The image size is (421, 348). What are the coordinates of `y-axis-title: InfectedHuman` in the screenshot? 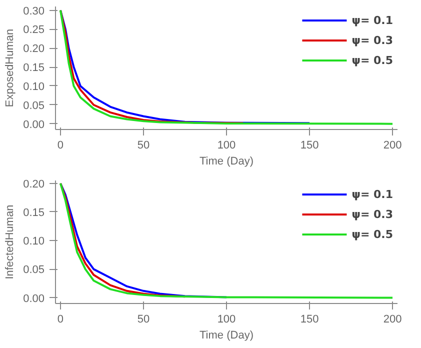 It's located at (10, 242).